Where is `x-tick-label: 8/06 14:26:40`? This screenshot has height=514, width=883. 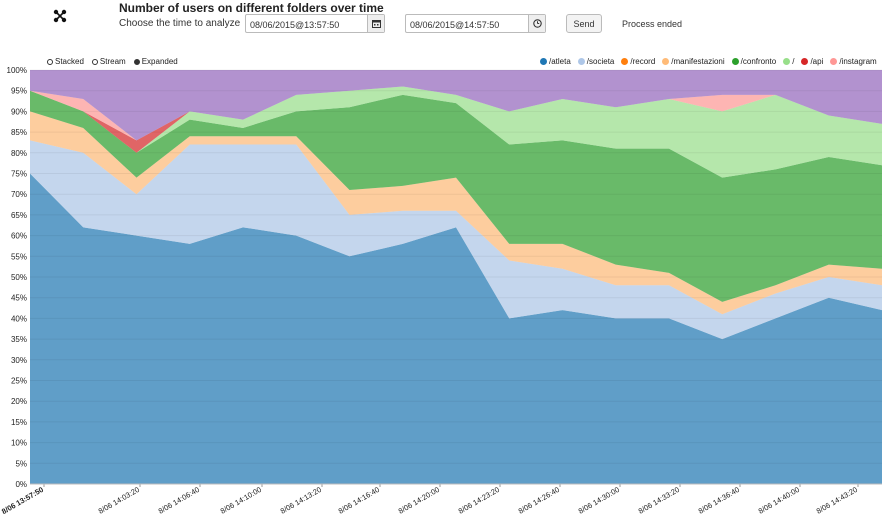 x-tick-label: 8/06 14:26:40 is located at coordinates (539, 499).